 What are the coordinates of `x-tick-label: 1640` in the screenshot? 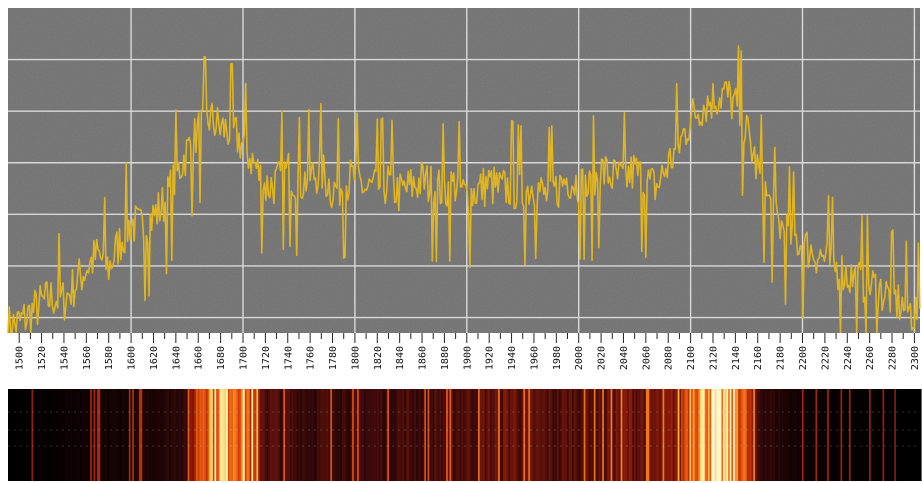 It's located at (176, 358).